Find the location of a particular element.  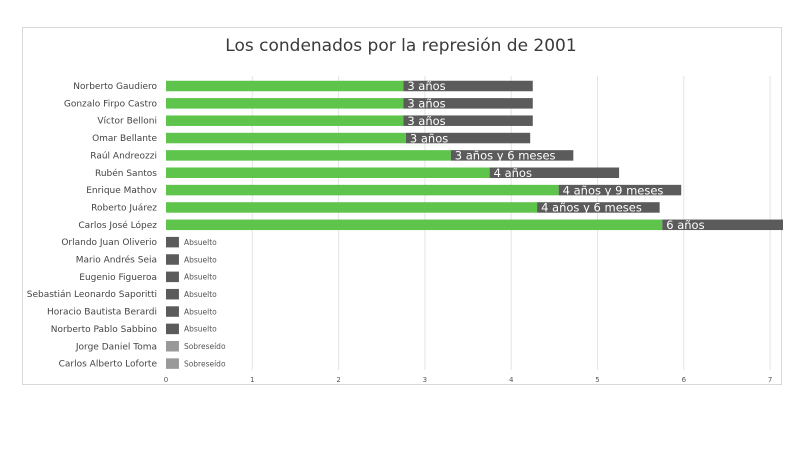

bar-data-label: 3 años y 6 meses is located at coordinates (505, 156).